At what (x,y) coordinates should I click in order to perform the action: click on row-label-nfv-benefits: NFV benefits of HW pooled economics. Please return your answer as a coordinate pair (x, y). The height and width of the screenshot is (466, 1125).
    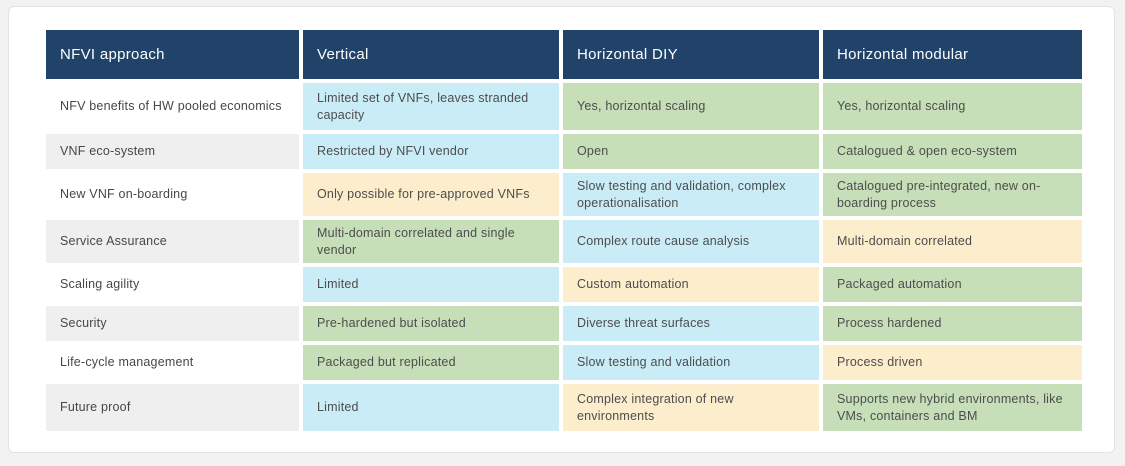
    Looking at the image, I should click on (172, 106).